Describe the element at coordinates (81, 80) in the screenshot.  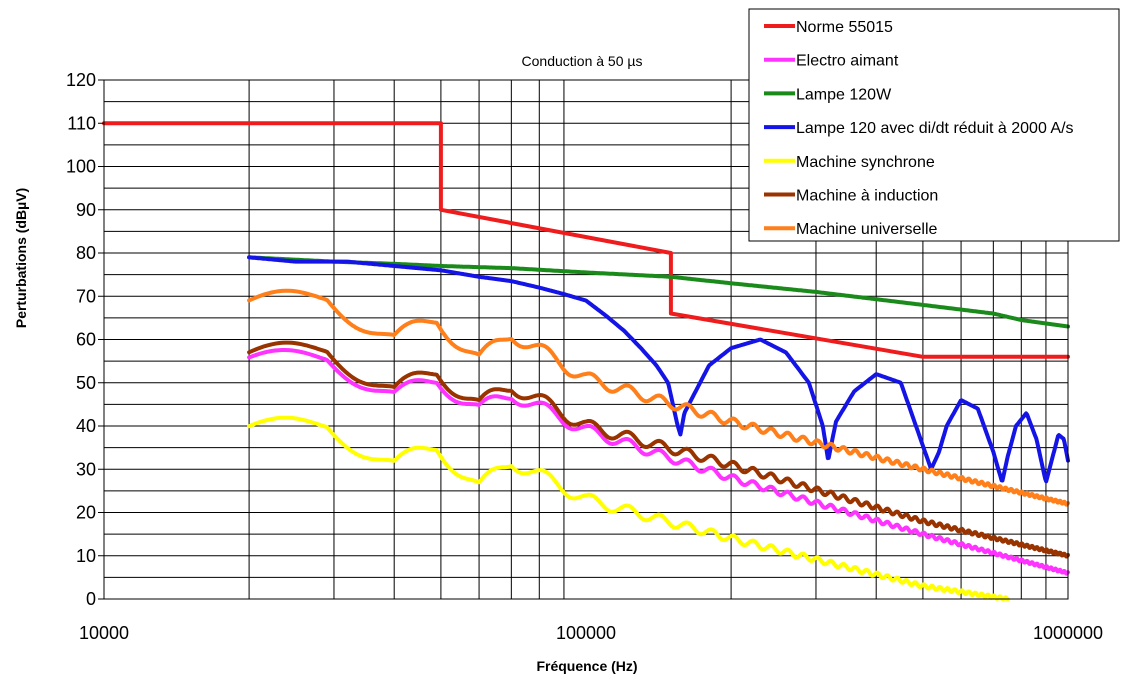
I see `y-tick-label: 120` at that location.